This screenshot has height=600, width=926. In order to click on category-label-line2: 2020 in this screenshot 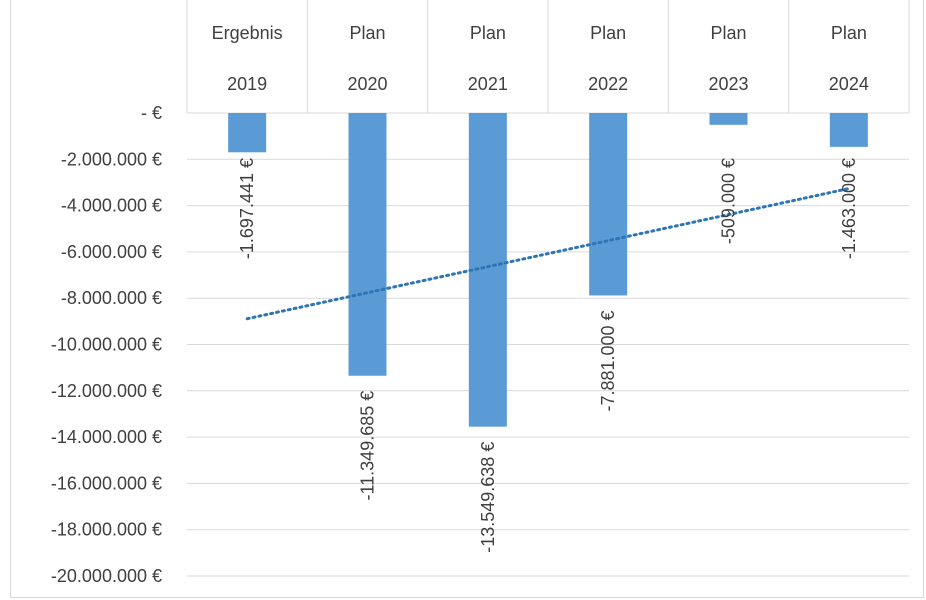, I will do `click(367, 84)`.